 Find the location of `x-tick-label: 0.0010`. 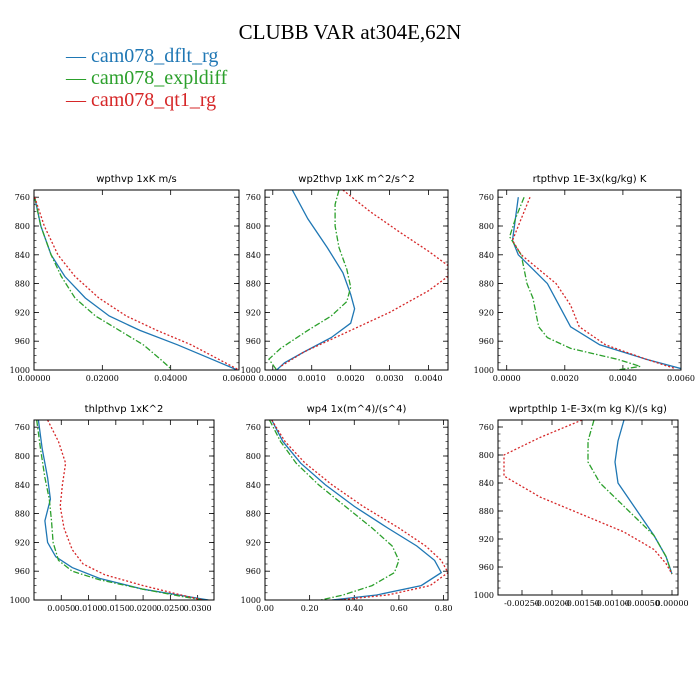

x-tick-label: 0.0010 is located at coordinates (312, 378).